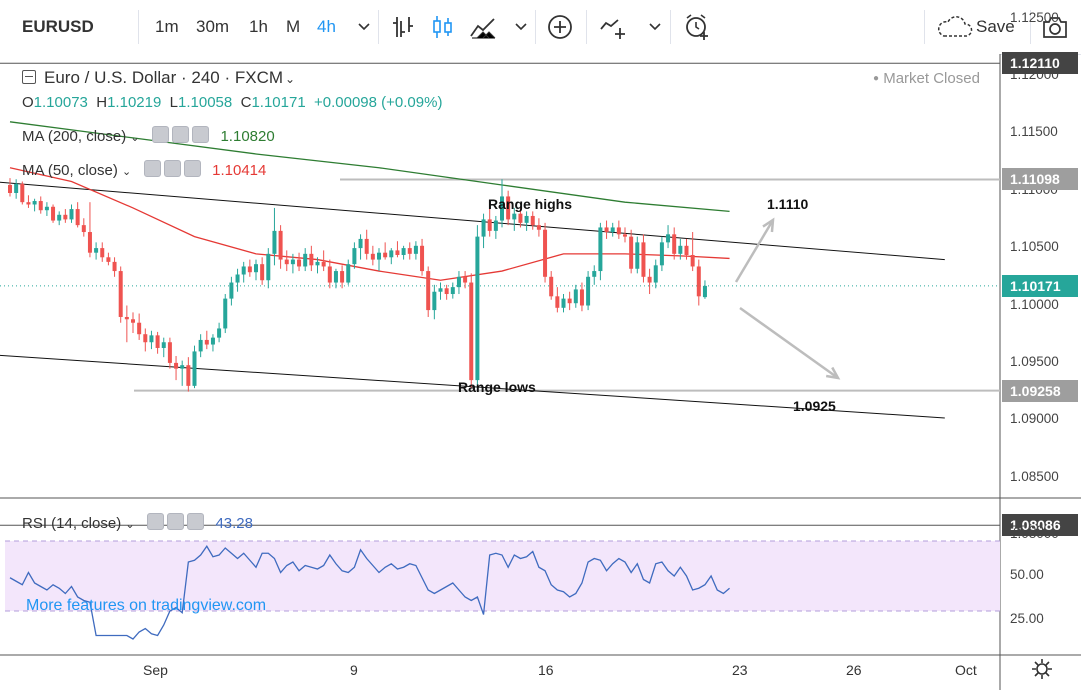  I want to click on arrow-up, so click(754, 250).